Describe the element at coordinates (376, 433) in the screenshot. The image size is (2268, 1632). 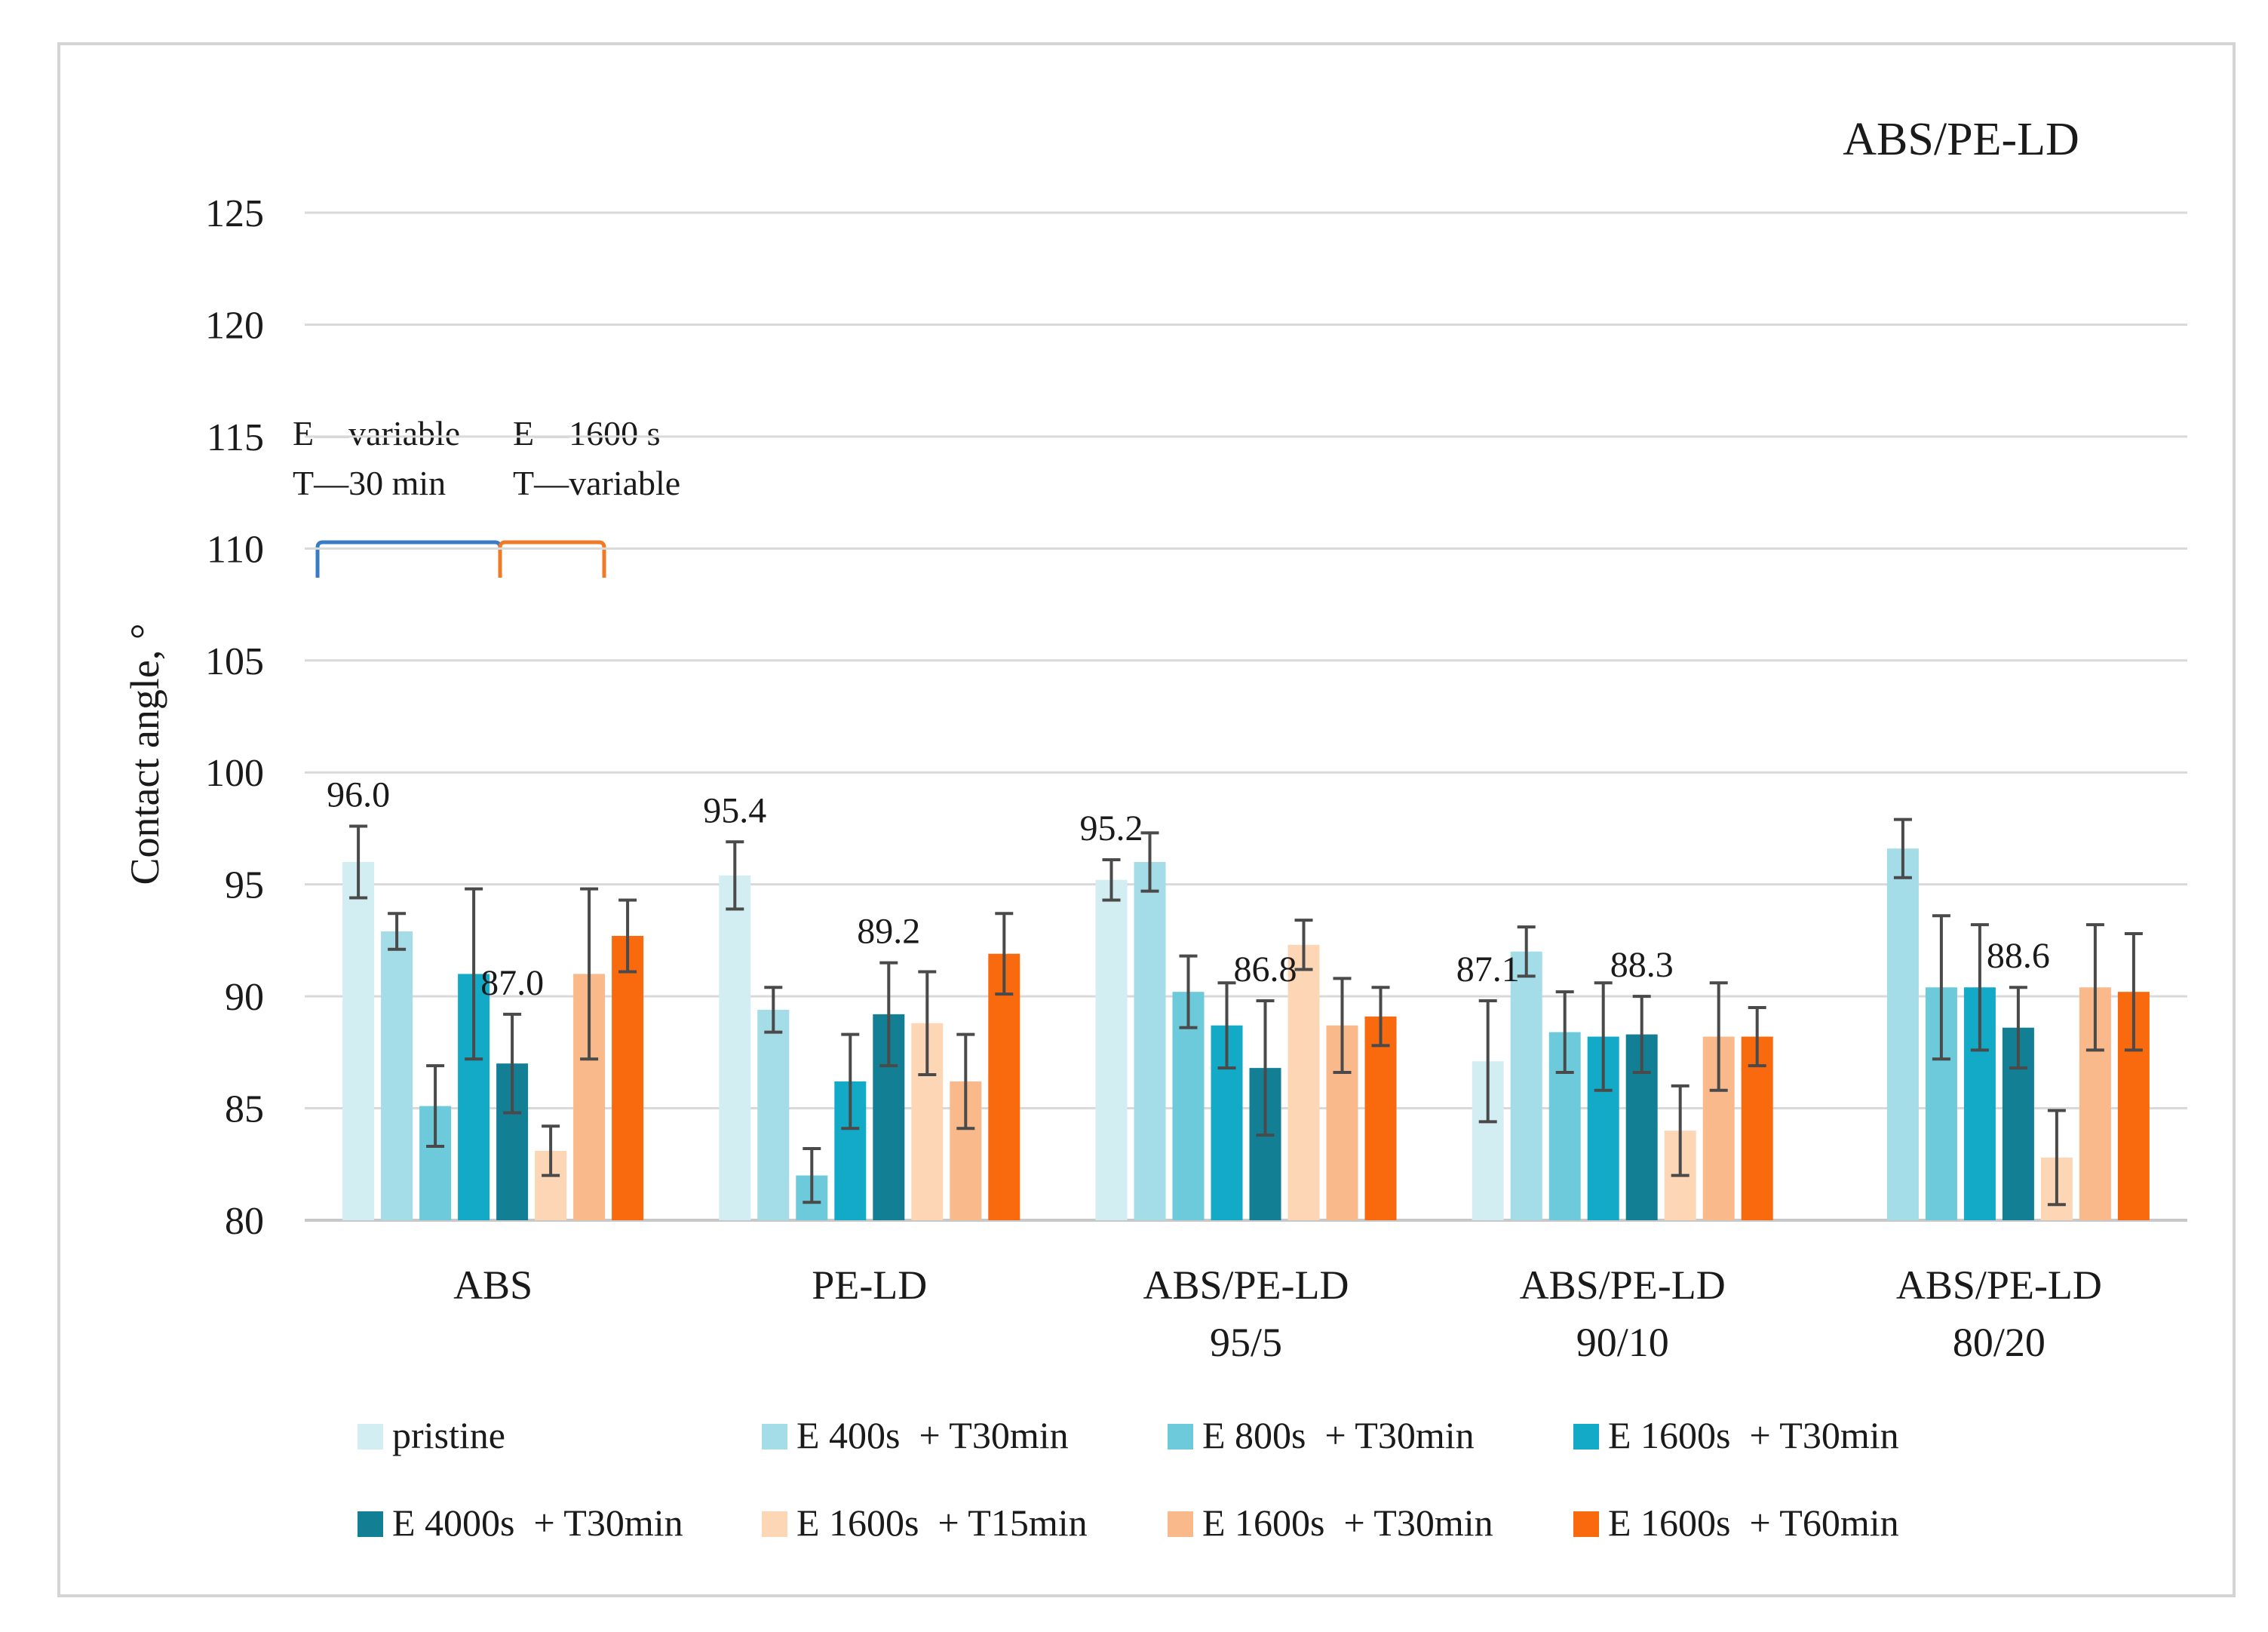
I see `annotation-1-line-1: E—variable` at that location.